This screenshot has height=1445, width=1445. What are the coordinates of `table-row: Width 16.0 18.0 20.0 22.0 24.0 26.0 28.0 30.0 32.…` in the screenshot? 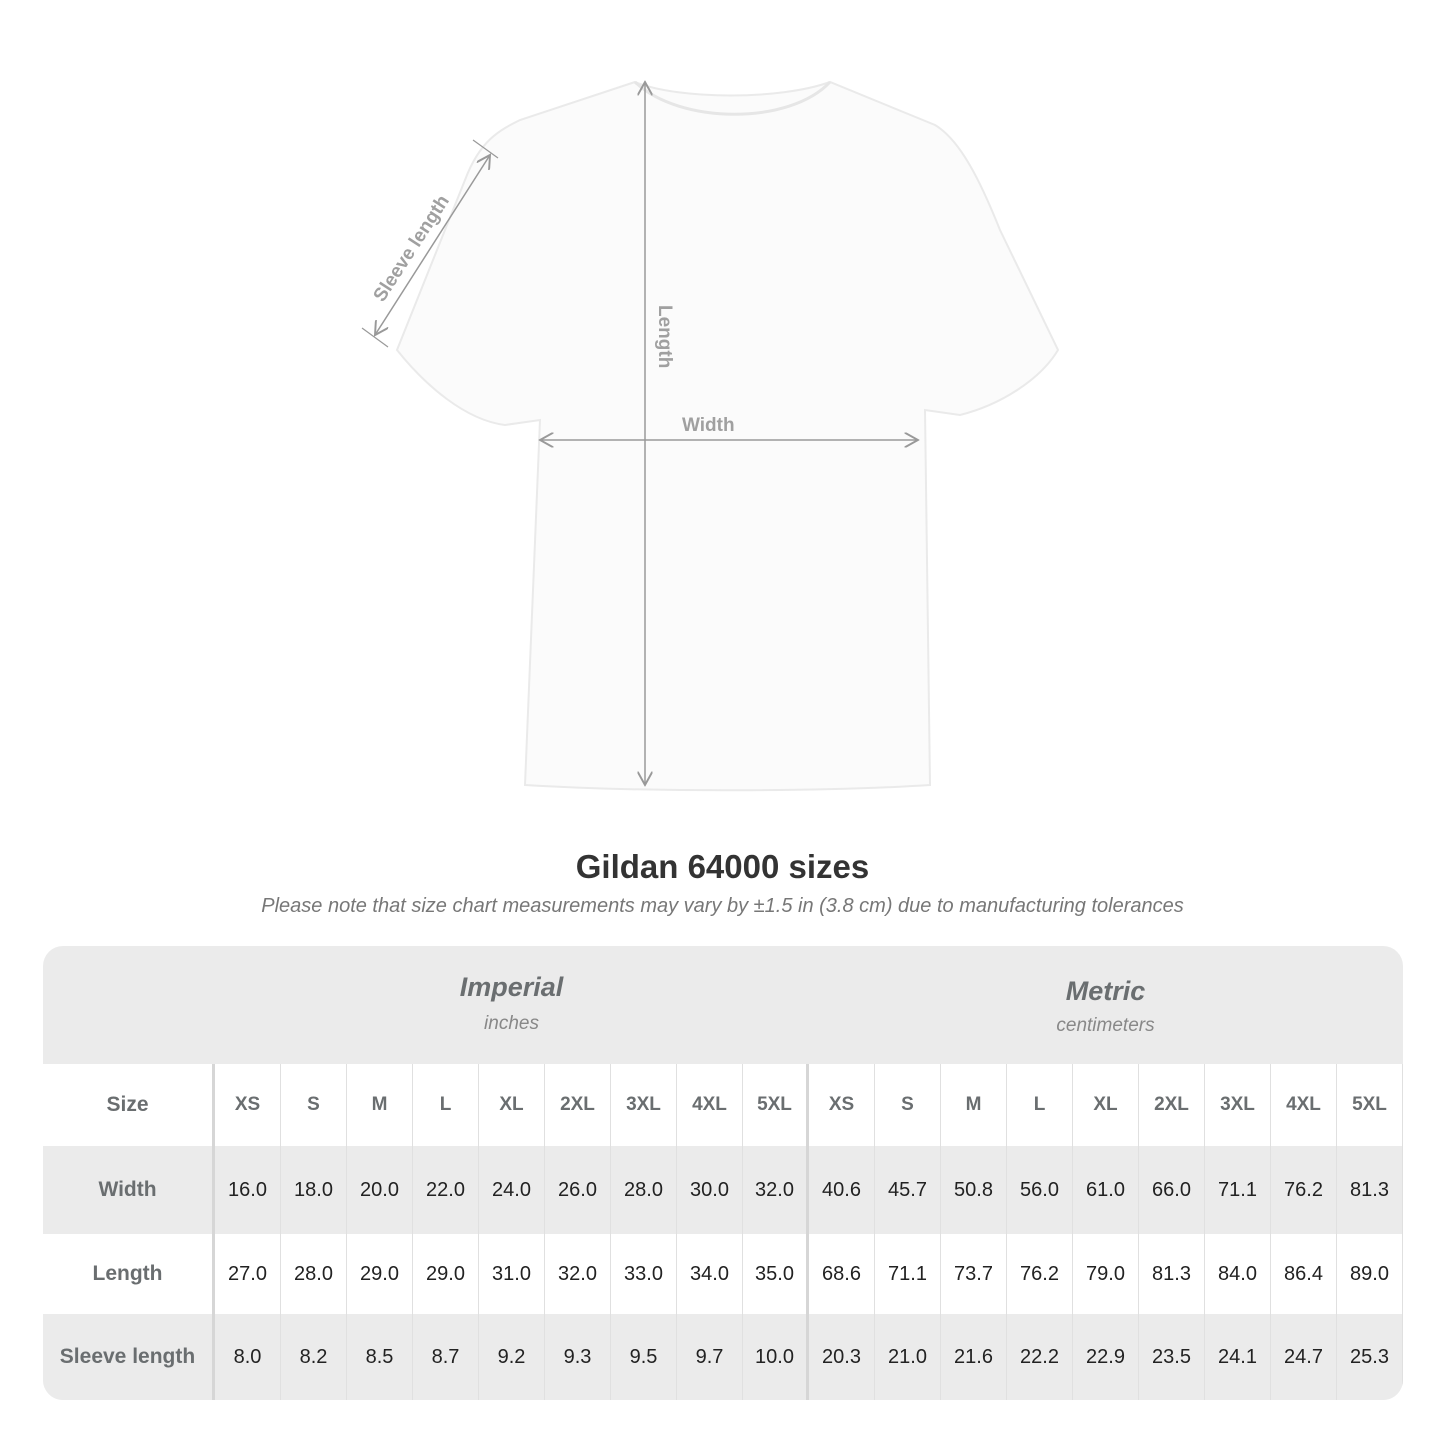 It's located at (723, 1190).